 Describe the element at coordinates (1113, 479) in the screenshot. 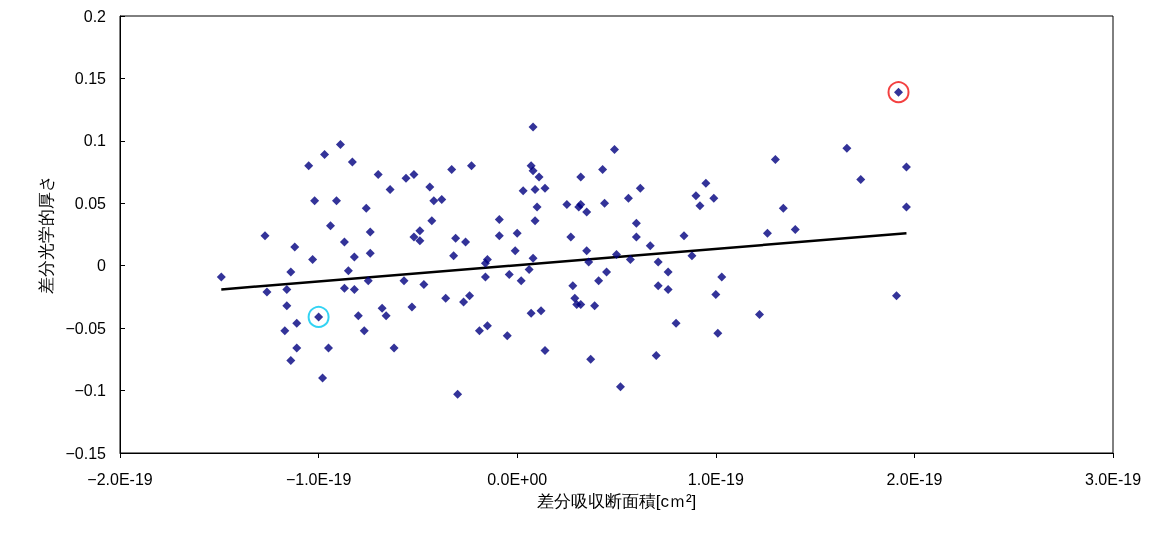

I see `x-tick-label: 3.0E-19` at that location.